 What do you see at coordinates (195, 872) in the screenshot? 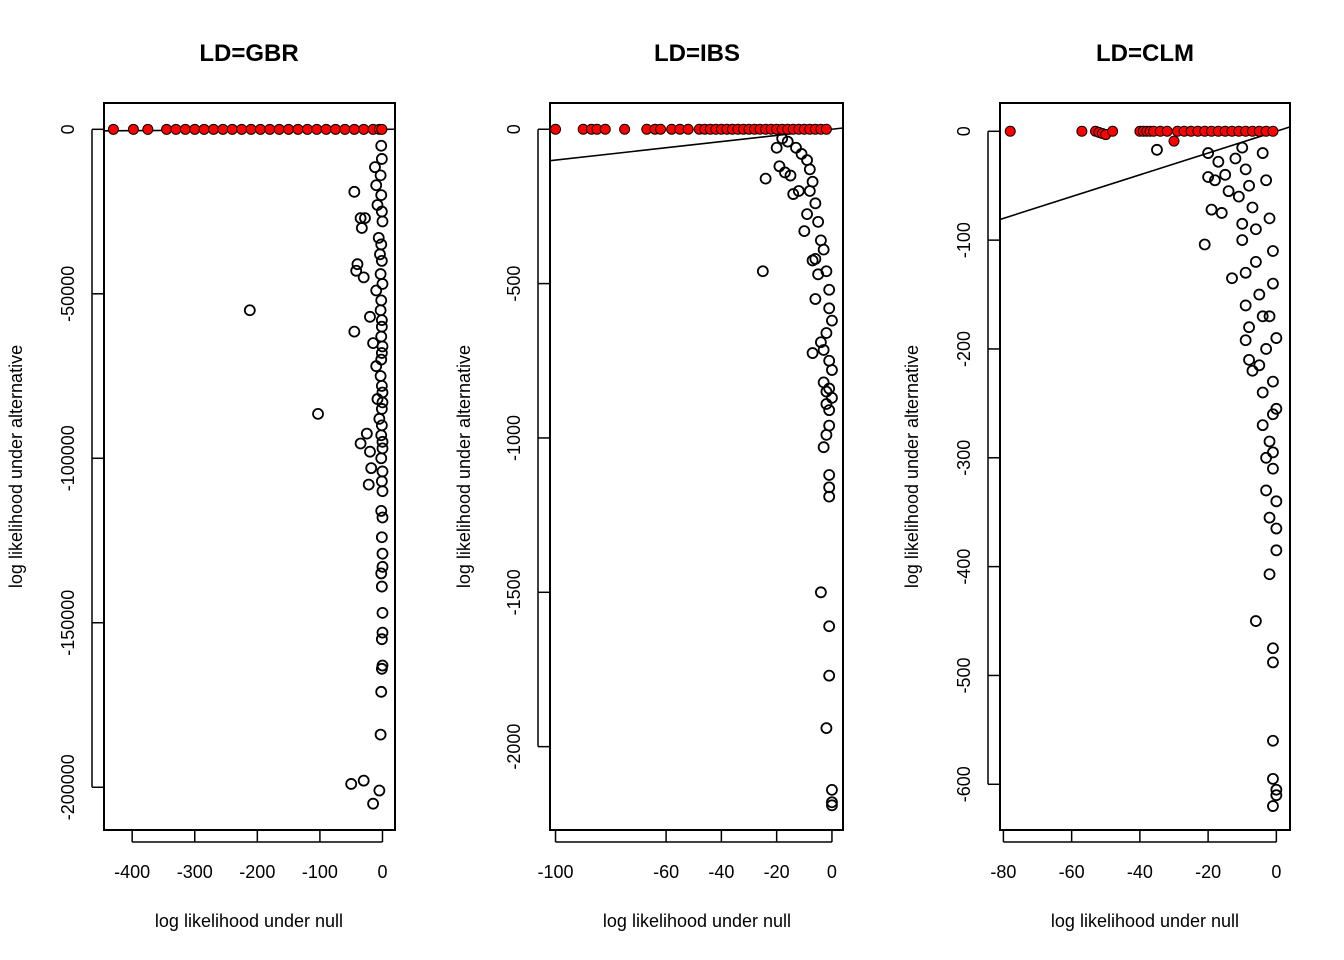
I see `x-tick-label: -300` at bounding box center [195, 872].